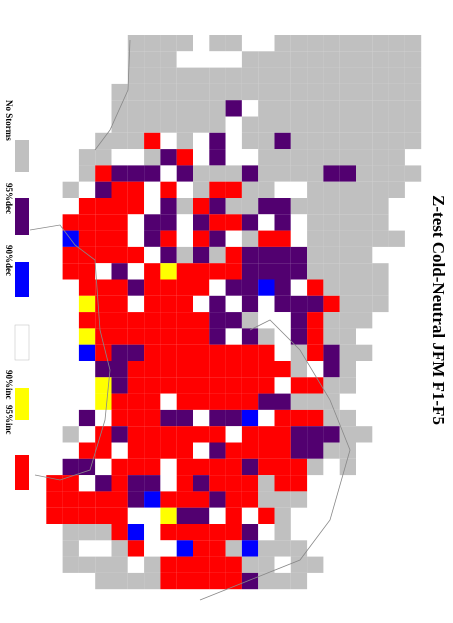 The image size is (453, 623). Describe the element at coordinates (22, 279) in the screenshot. I see `legend-swatch` at that location.